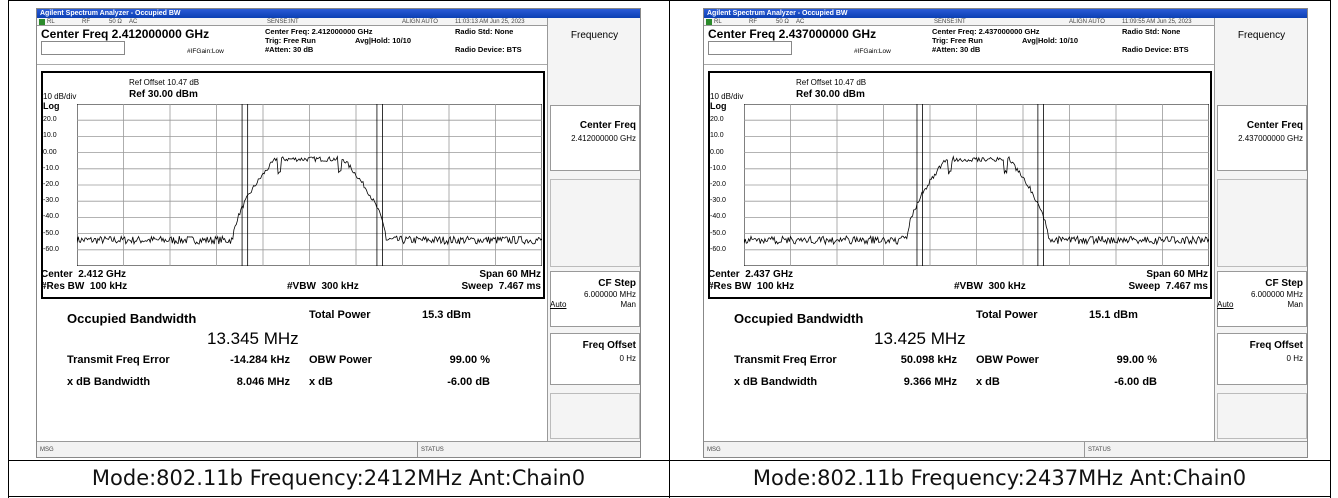 The height and width of the screenshot is (498, 1338). What do you see at coordinates (50, 136) in the screenshot?
I see `y-axis-label: 10.0` at bounding box center [50, 136].